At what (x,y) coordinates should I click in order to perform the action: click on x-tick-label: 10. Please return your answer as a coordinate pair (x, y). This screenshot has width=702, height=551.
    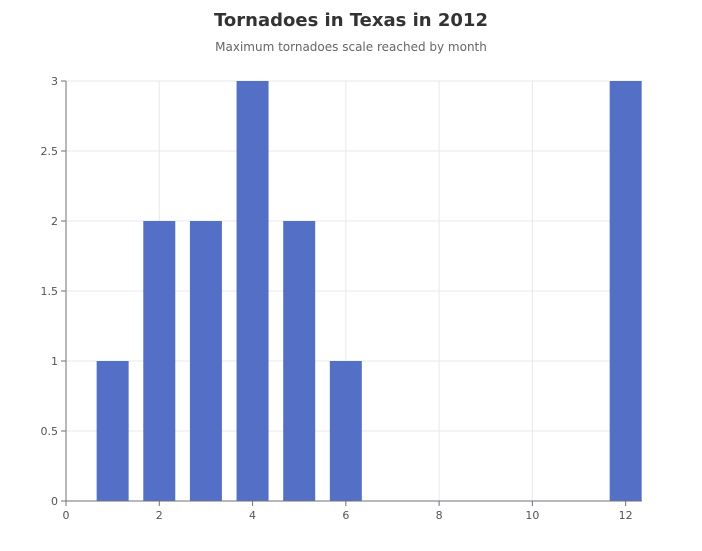
    Looking at the image, I should click on (532, 515).